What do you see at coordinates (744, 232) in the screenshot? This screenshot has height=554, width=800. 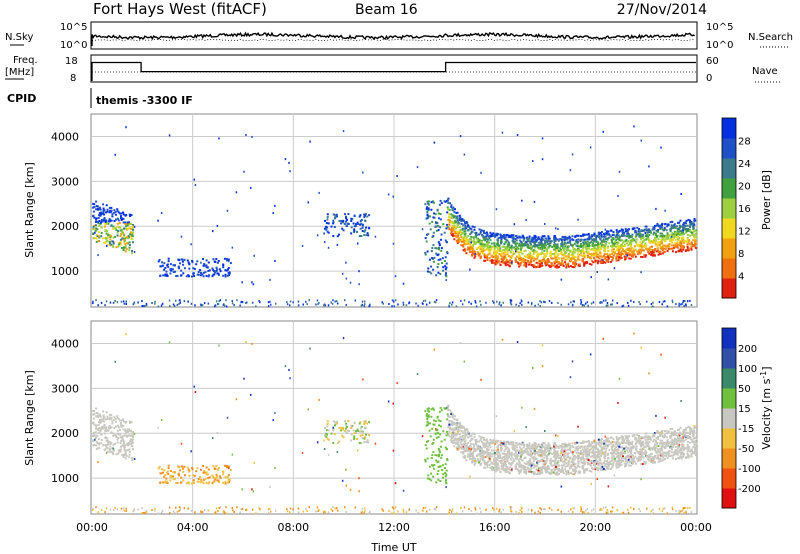 I see `colorbar-tick-label: 12` at bounding box center [744, 232].